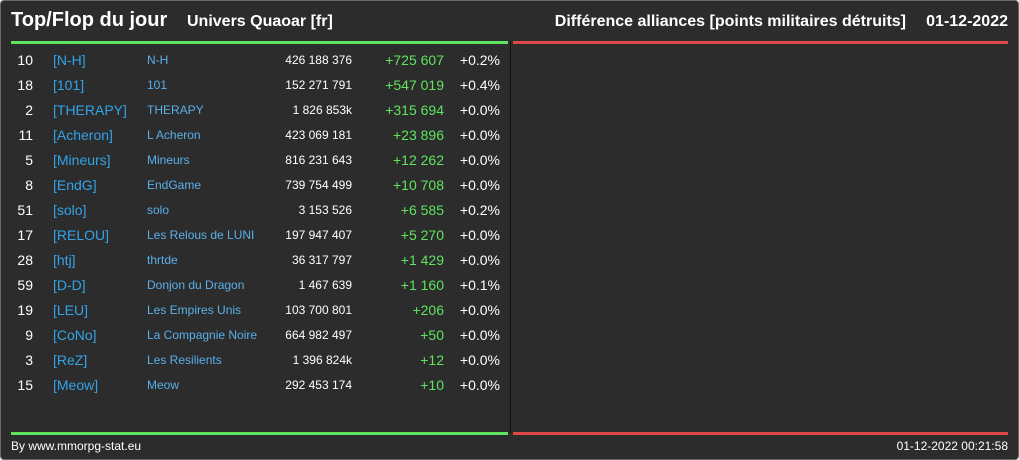 Image resolution: width=1019 pixels, height=460 pixels. I want to click on alliance-tag-link: [THERAPY], so click(90, 110).